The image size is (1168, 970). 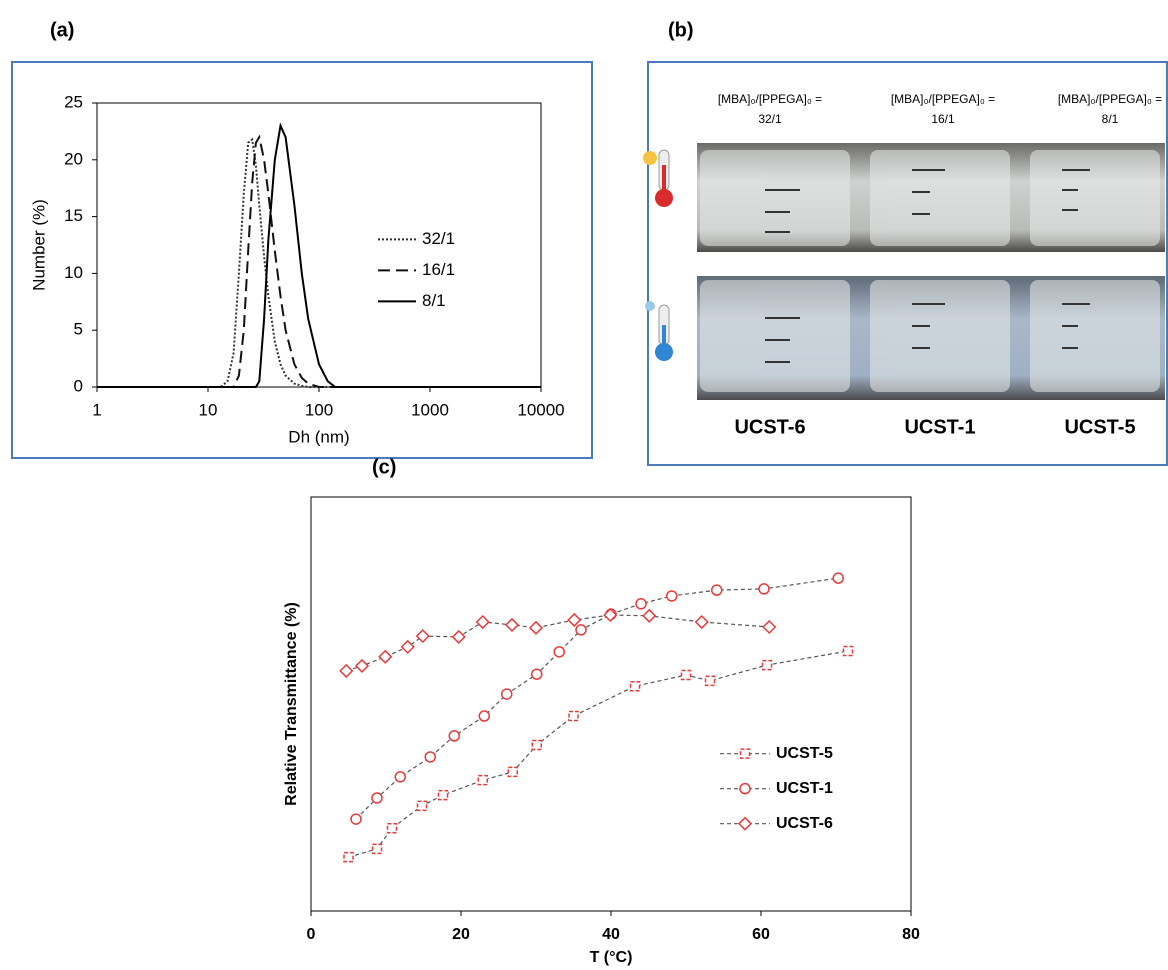 What do you see at coordinates (319, 409) in the screenshot?
I see `x-tick-label: 100` at bounding box center [319, 409].